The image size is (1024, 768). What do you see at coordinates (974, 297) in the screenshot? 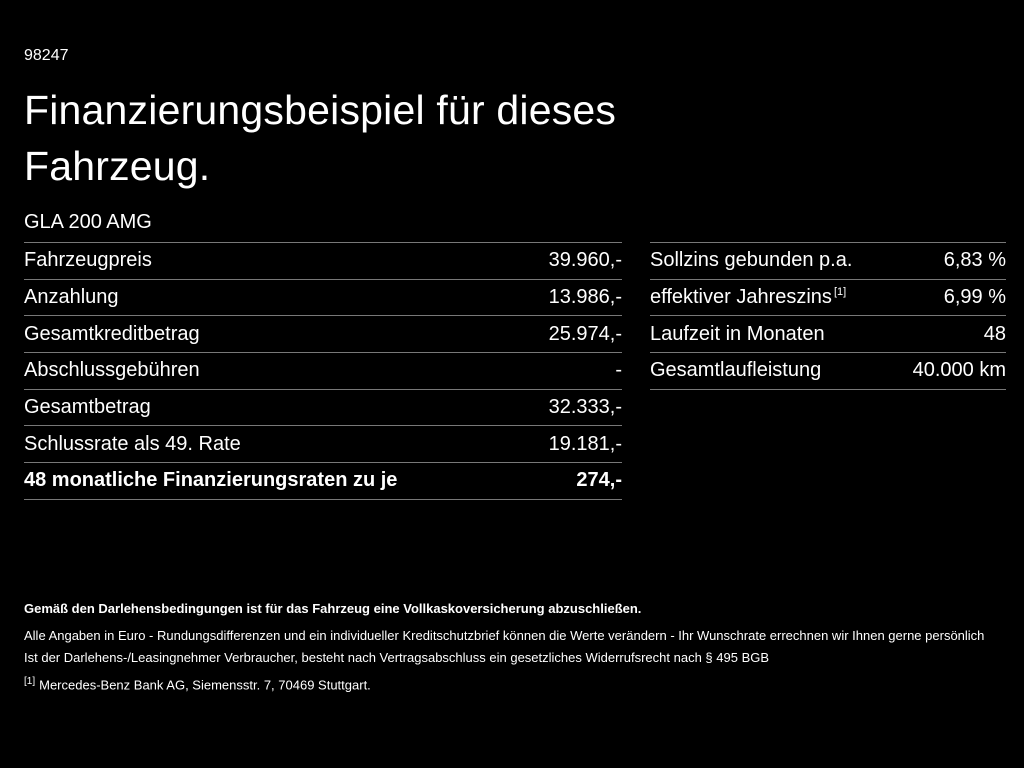
I see `row-value: 6,99 %` at bounding box center [974, 297].